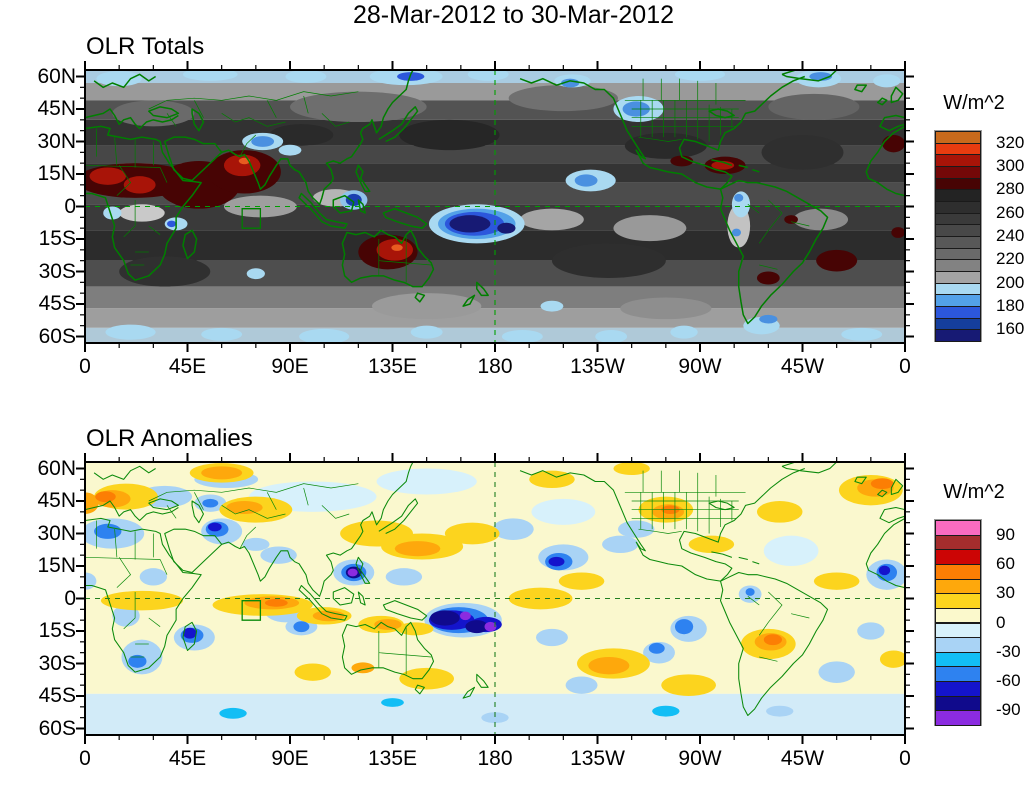 Image resolution: width=1027 pixels, height=785 pixels. What do you see at coordinates (1008, 710) in the screenshot?
I see `olr-anomalies-colorbar-label--90: -90` at bounding box center [1008, 710].